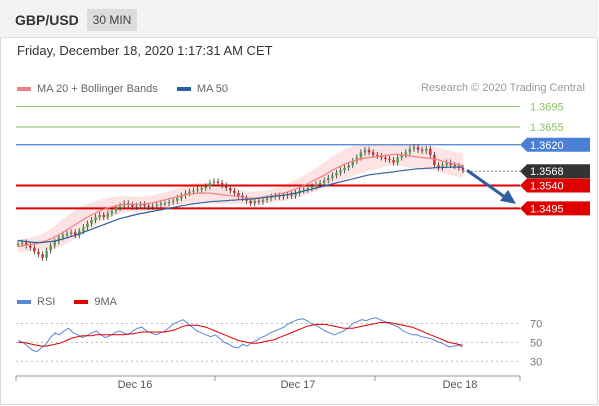 This screenshot has height=406, width=599. What do you see at coordinates (547, 128) in the screenshot?
I see `level-label-1.3655: 1.3655` at bounding box center [547, 128].